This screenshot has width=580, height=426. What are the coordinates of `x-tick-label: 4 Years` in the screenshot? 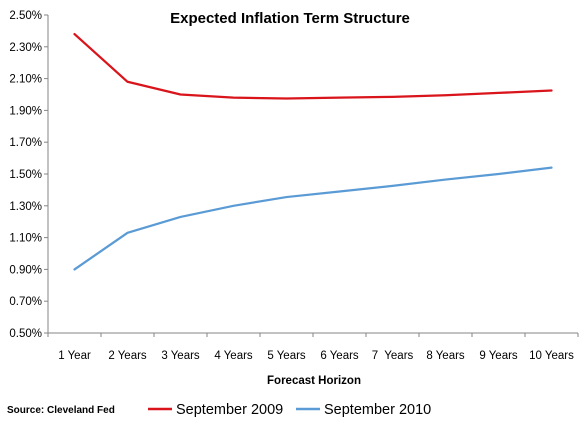 It's located at (233, 356).